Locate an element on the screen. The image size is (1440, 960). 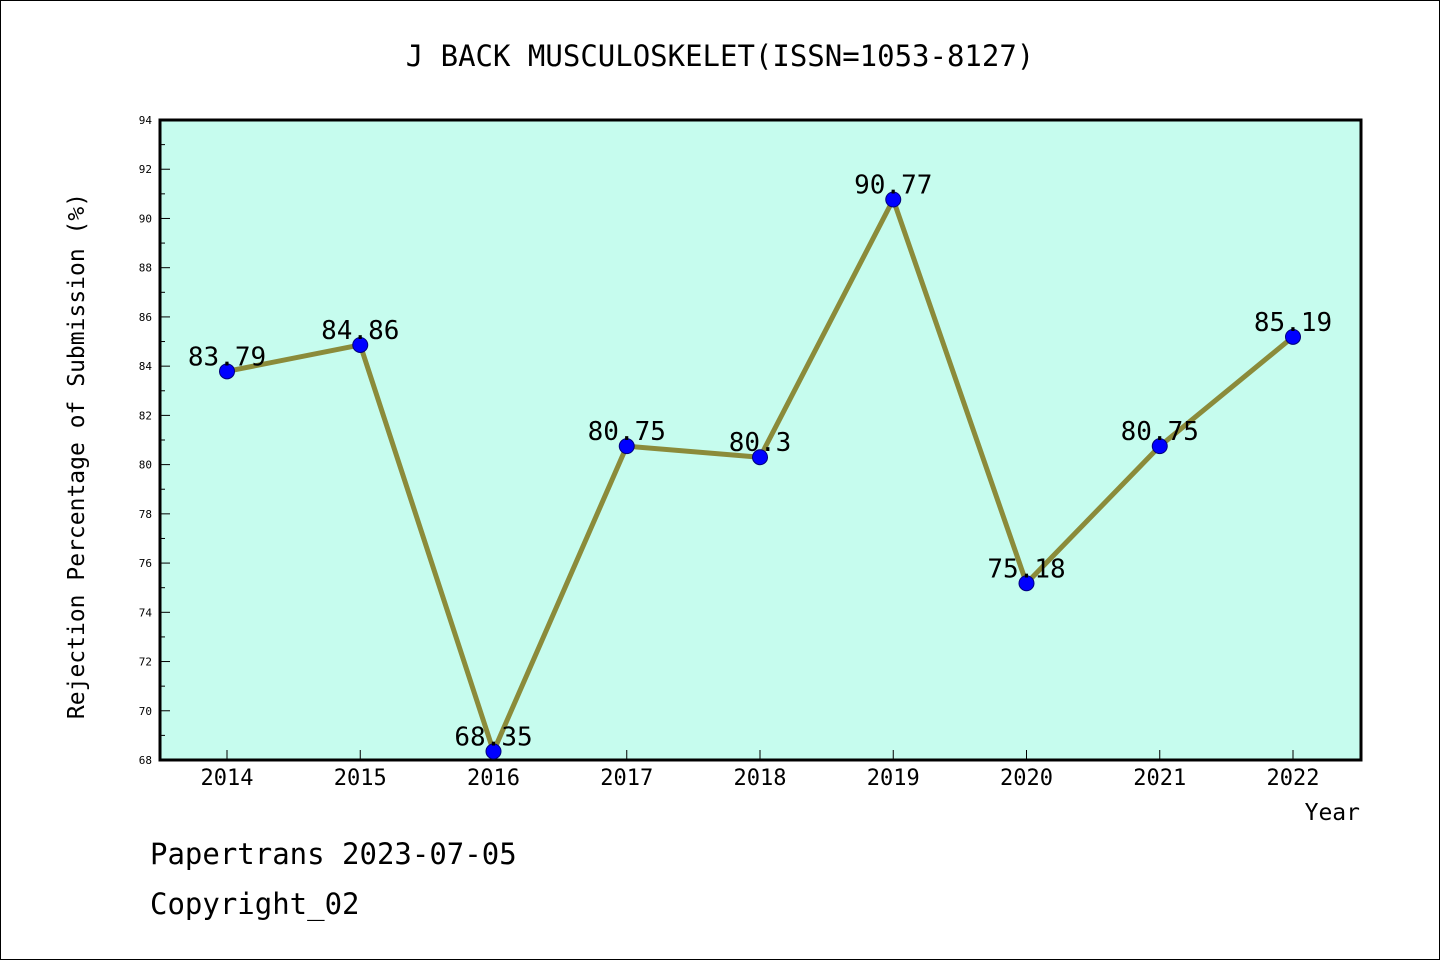
y-tick-label: 90 is located at coordinates (145, 218).